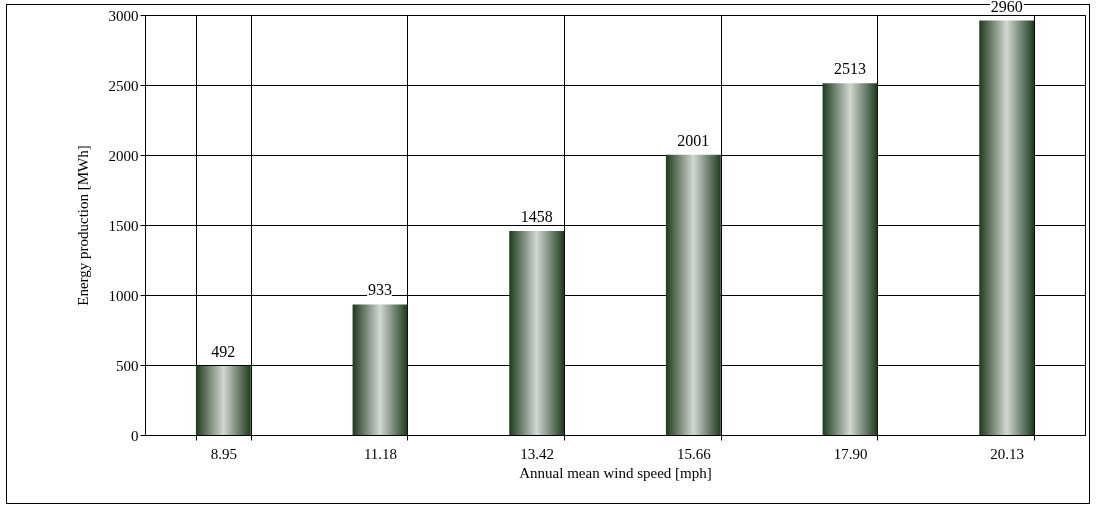 This screenshot has width=1107, height=510. What do you see at coordinates (380, 290) in the screenshot?
I see `data-label: 933` at bounding box center [380, 290].